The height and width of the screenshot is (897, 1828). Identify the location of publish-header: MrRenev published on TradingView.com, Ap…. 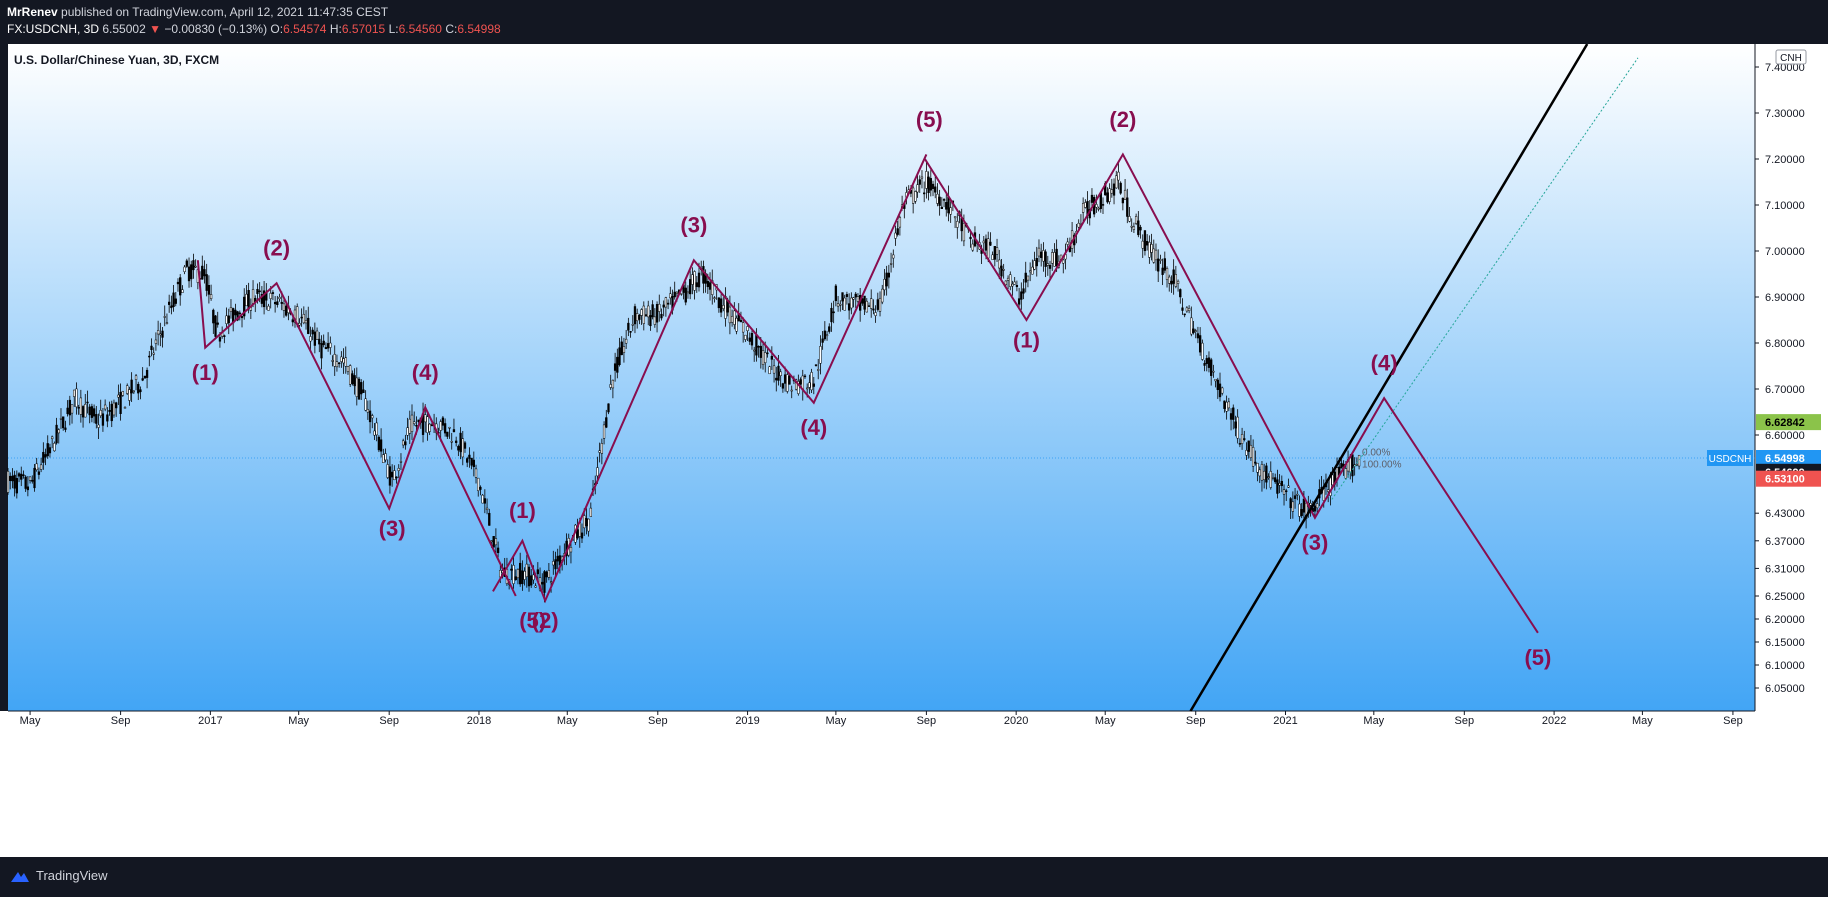
(914, 22).